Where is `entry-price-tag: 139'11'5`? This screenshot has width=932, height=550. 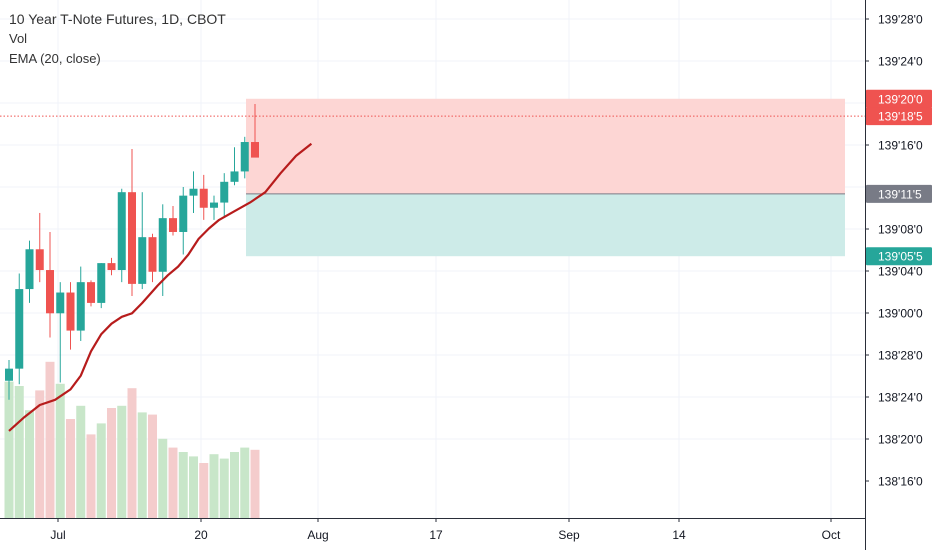 entry-price-tag: 139'11'5 is located at coordinates (899, 193).